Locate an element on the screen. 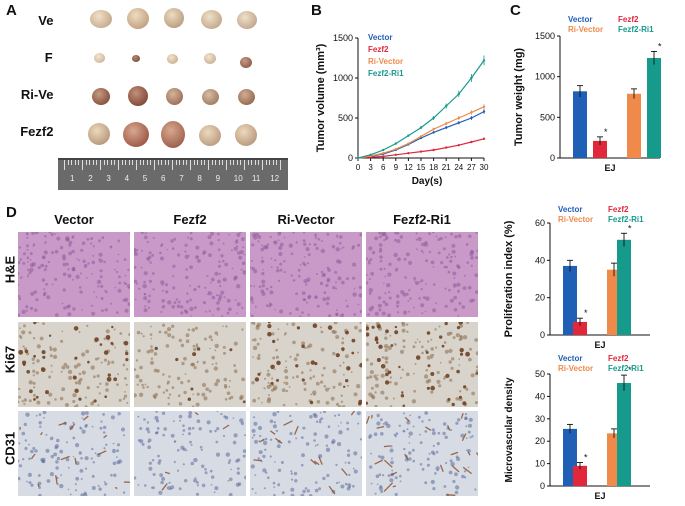 This screenshot has width=685, height=506. histology-row-label: Ki67 is located at coordinates (10, 359).